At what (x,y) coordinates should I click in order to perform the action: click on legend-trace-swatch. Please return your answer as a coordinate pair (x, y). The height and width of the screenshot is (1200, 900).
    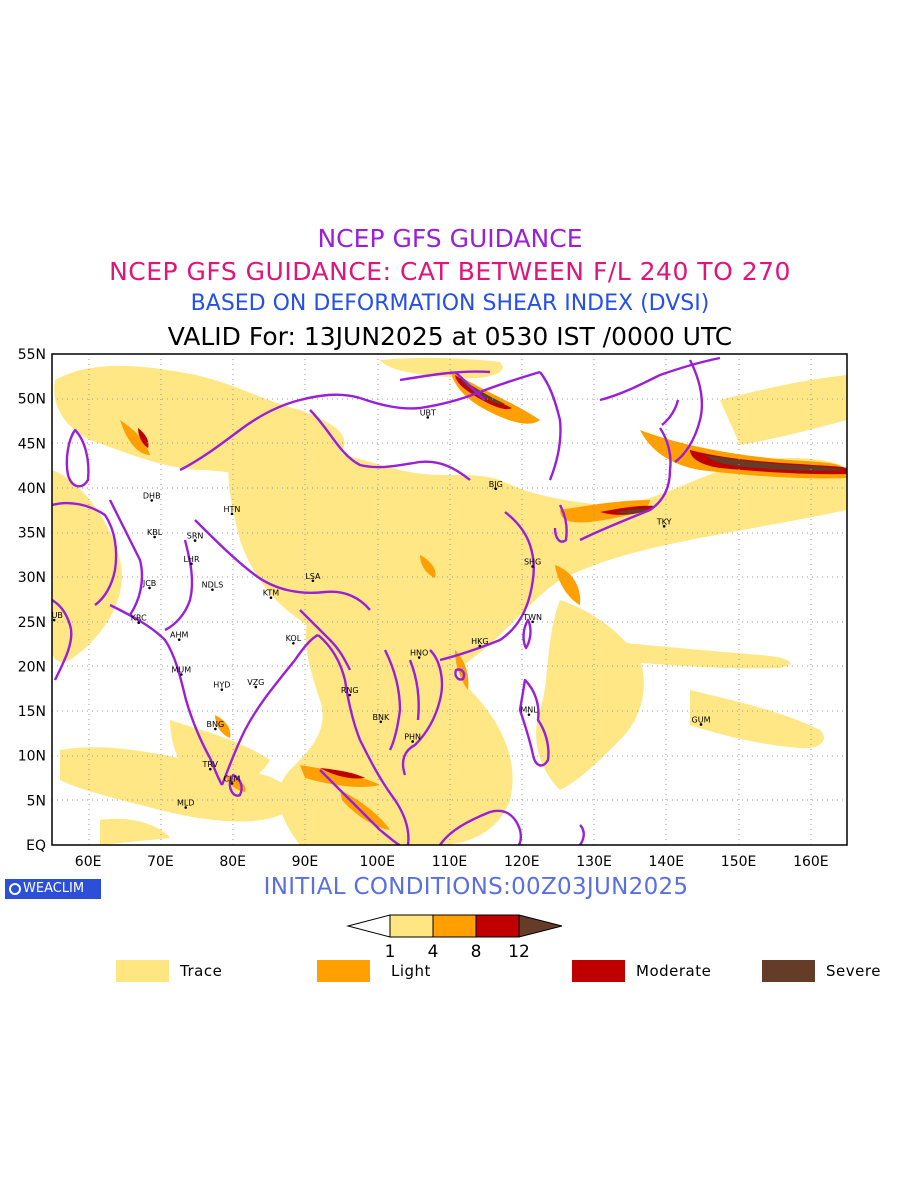
    Looking at the image, I should click on (142, 971).